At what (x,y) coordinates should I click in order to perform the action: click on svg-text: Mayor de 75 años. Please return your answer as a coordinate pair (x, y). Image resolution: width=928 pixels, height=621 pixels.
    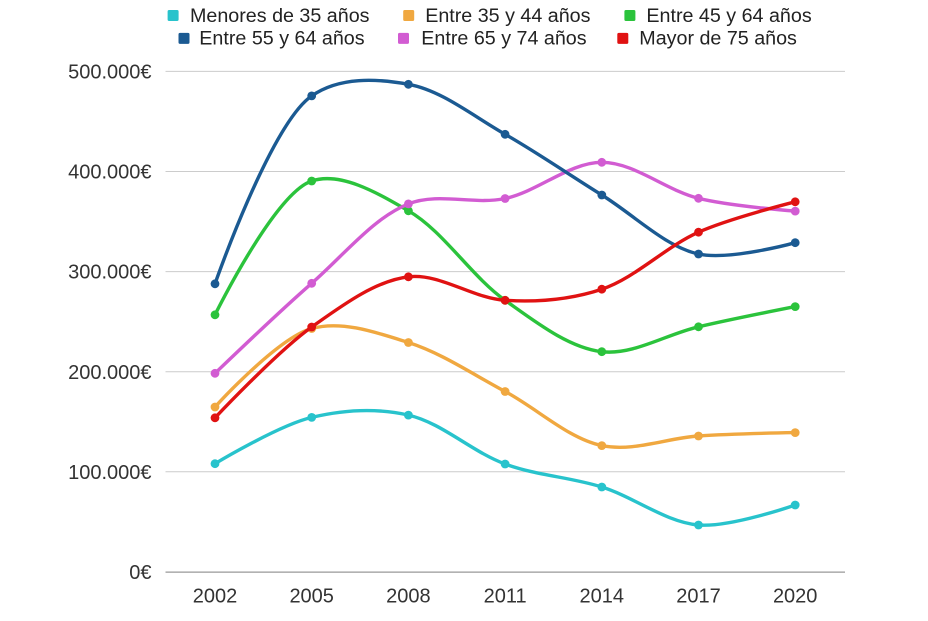
    Looking at the image, I should click on (718, 39).